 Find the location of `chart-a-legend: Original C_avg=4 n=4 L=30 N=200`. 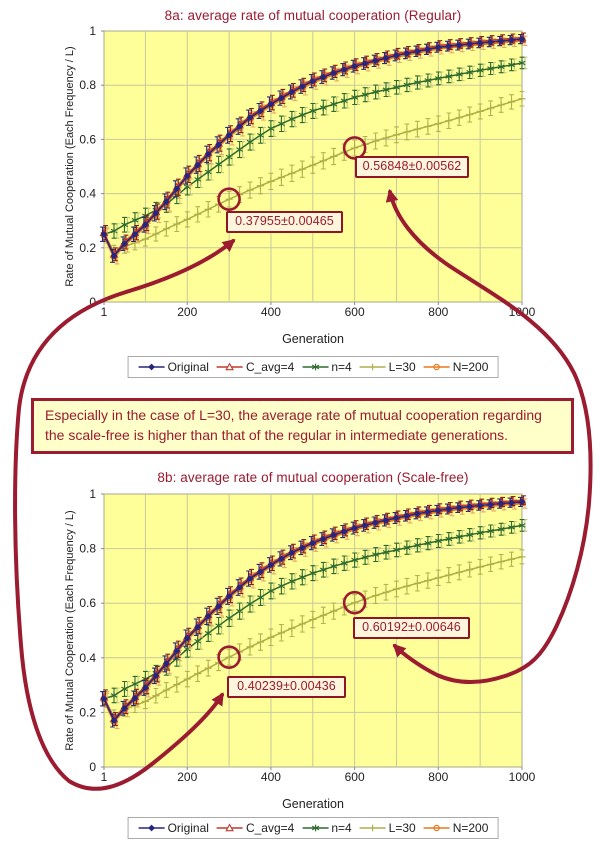

chart-a-legend: Original C_avg=4 n=4 L=30 N=200 is located at coordinates (313, 367).